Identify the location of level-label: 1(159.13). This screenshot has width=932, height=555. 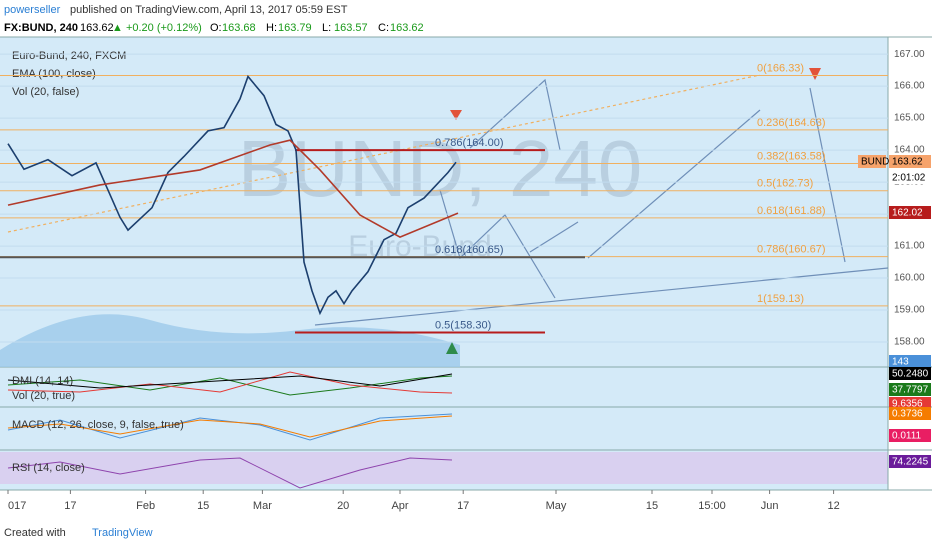
(780, 299).